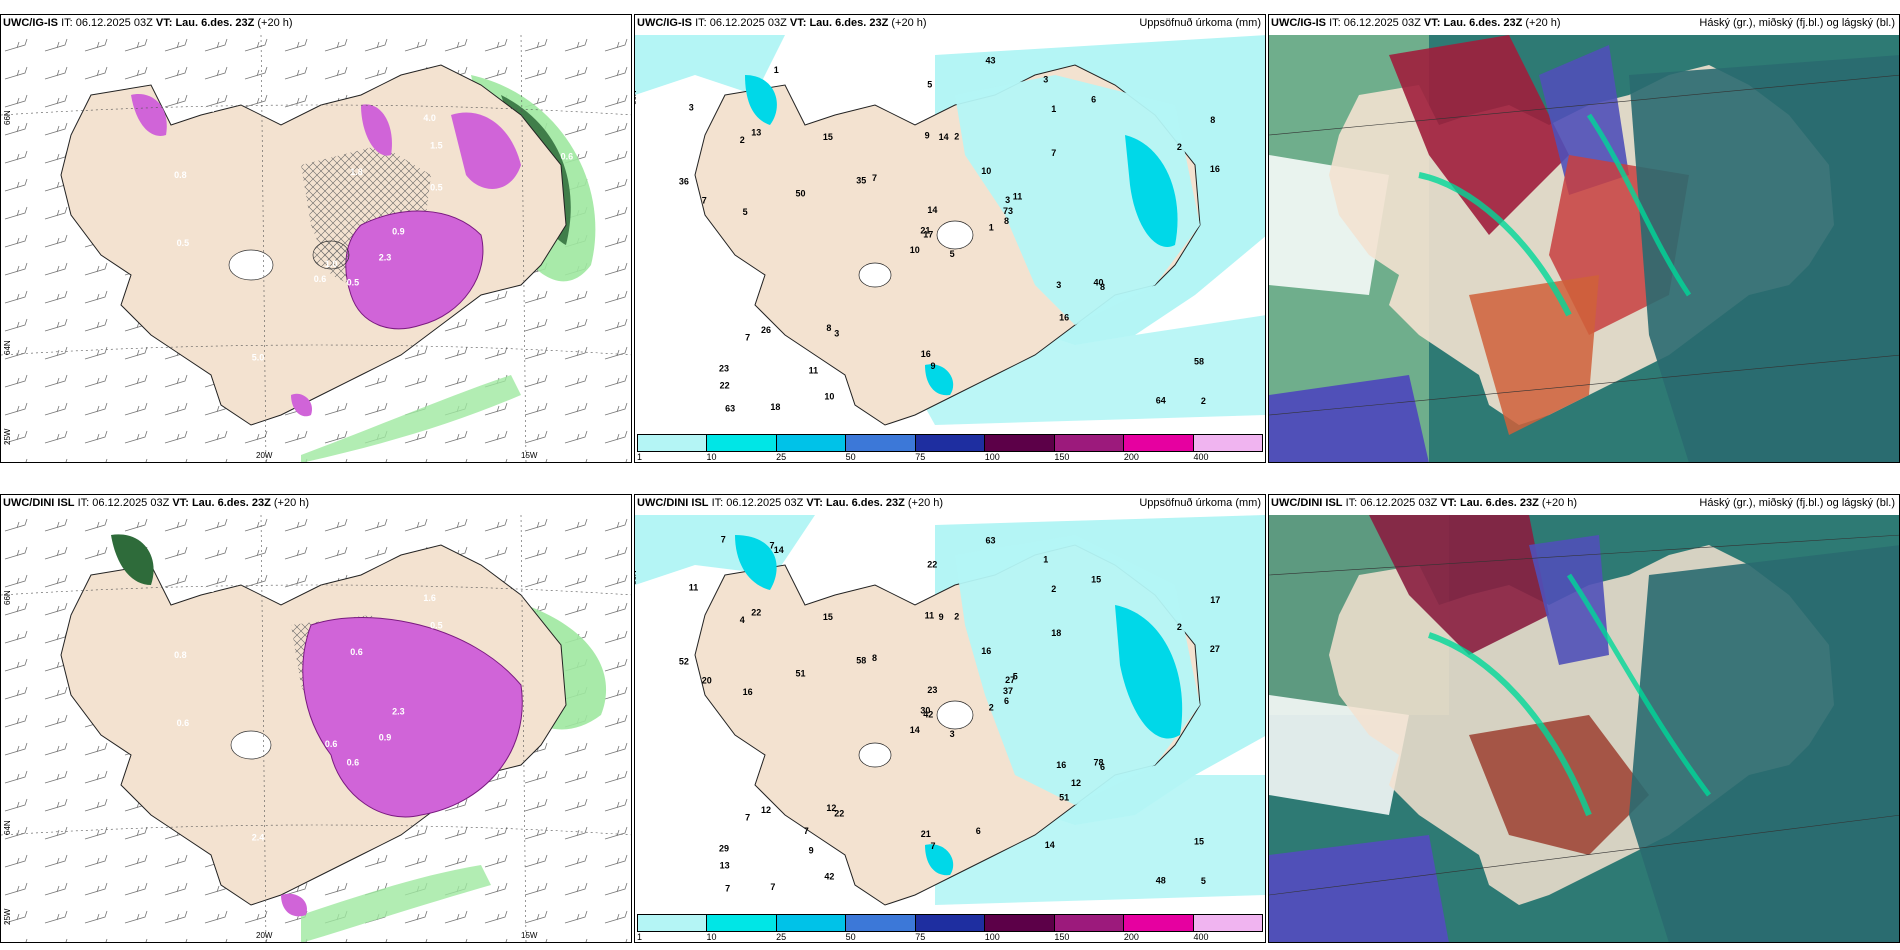 Image resolution: width=1900 pixels, height=950 pixels. Describe the element at coordinates (258, 838) in the screenshot. I see `map-value-label: 2.4` at that location.